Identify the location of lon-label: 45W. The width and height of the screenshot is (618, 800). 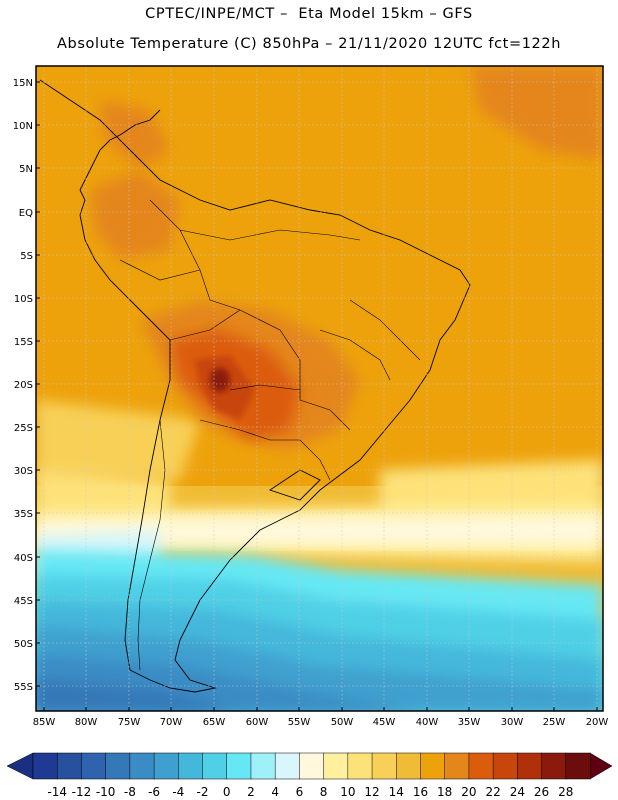
(384, 722).